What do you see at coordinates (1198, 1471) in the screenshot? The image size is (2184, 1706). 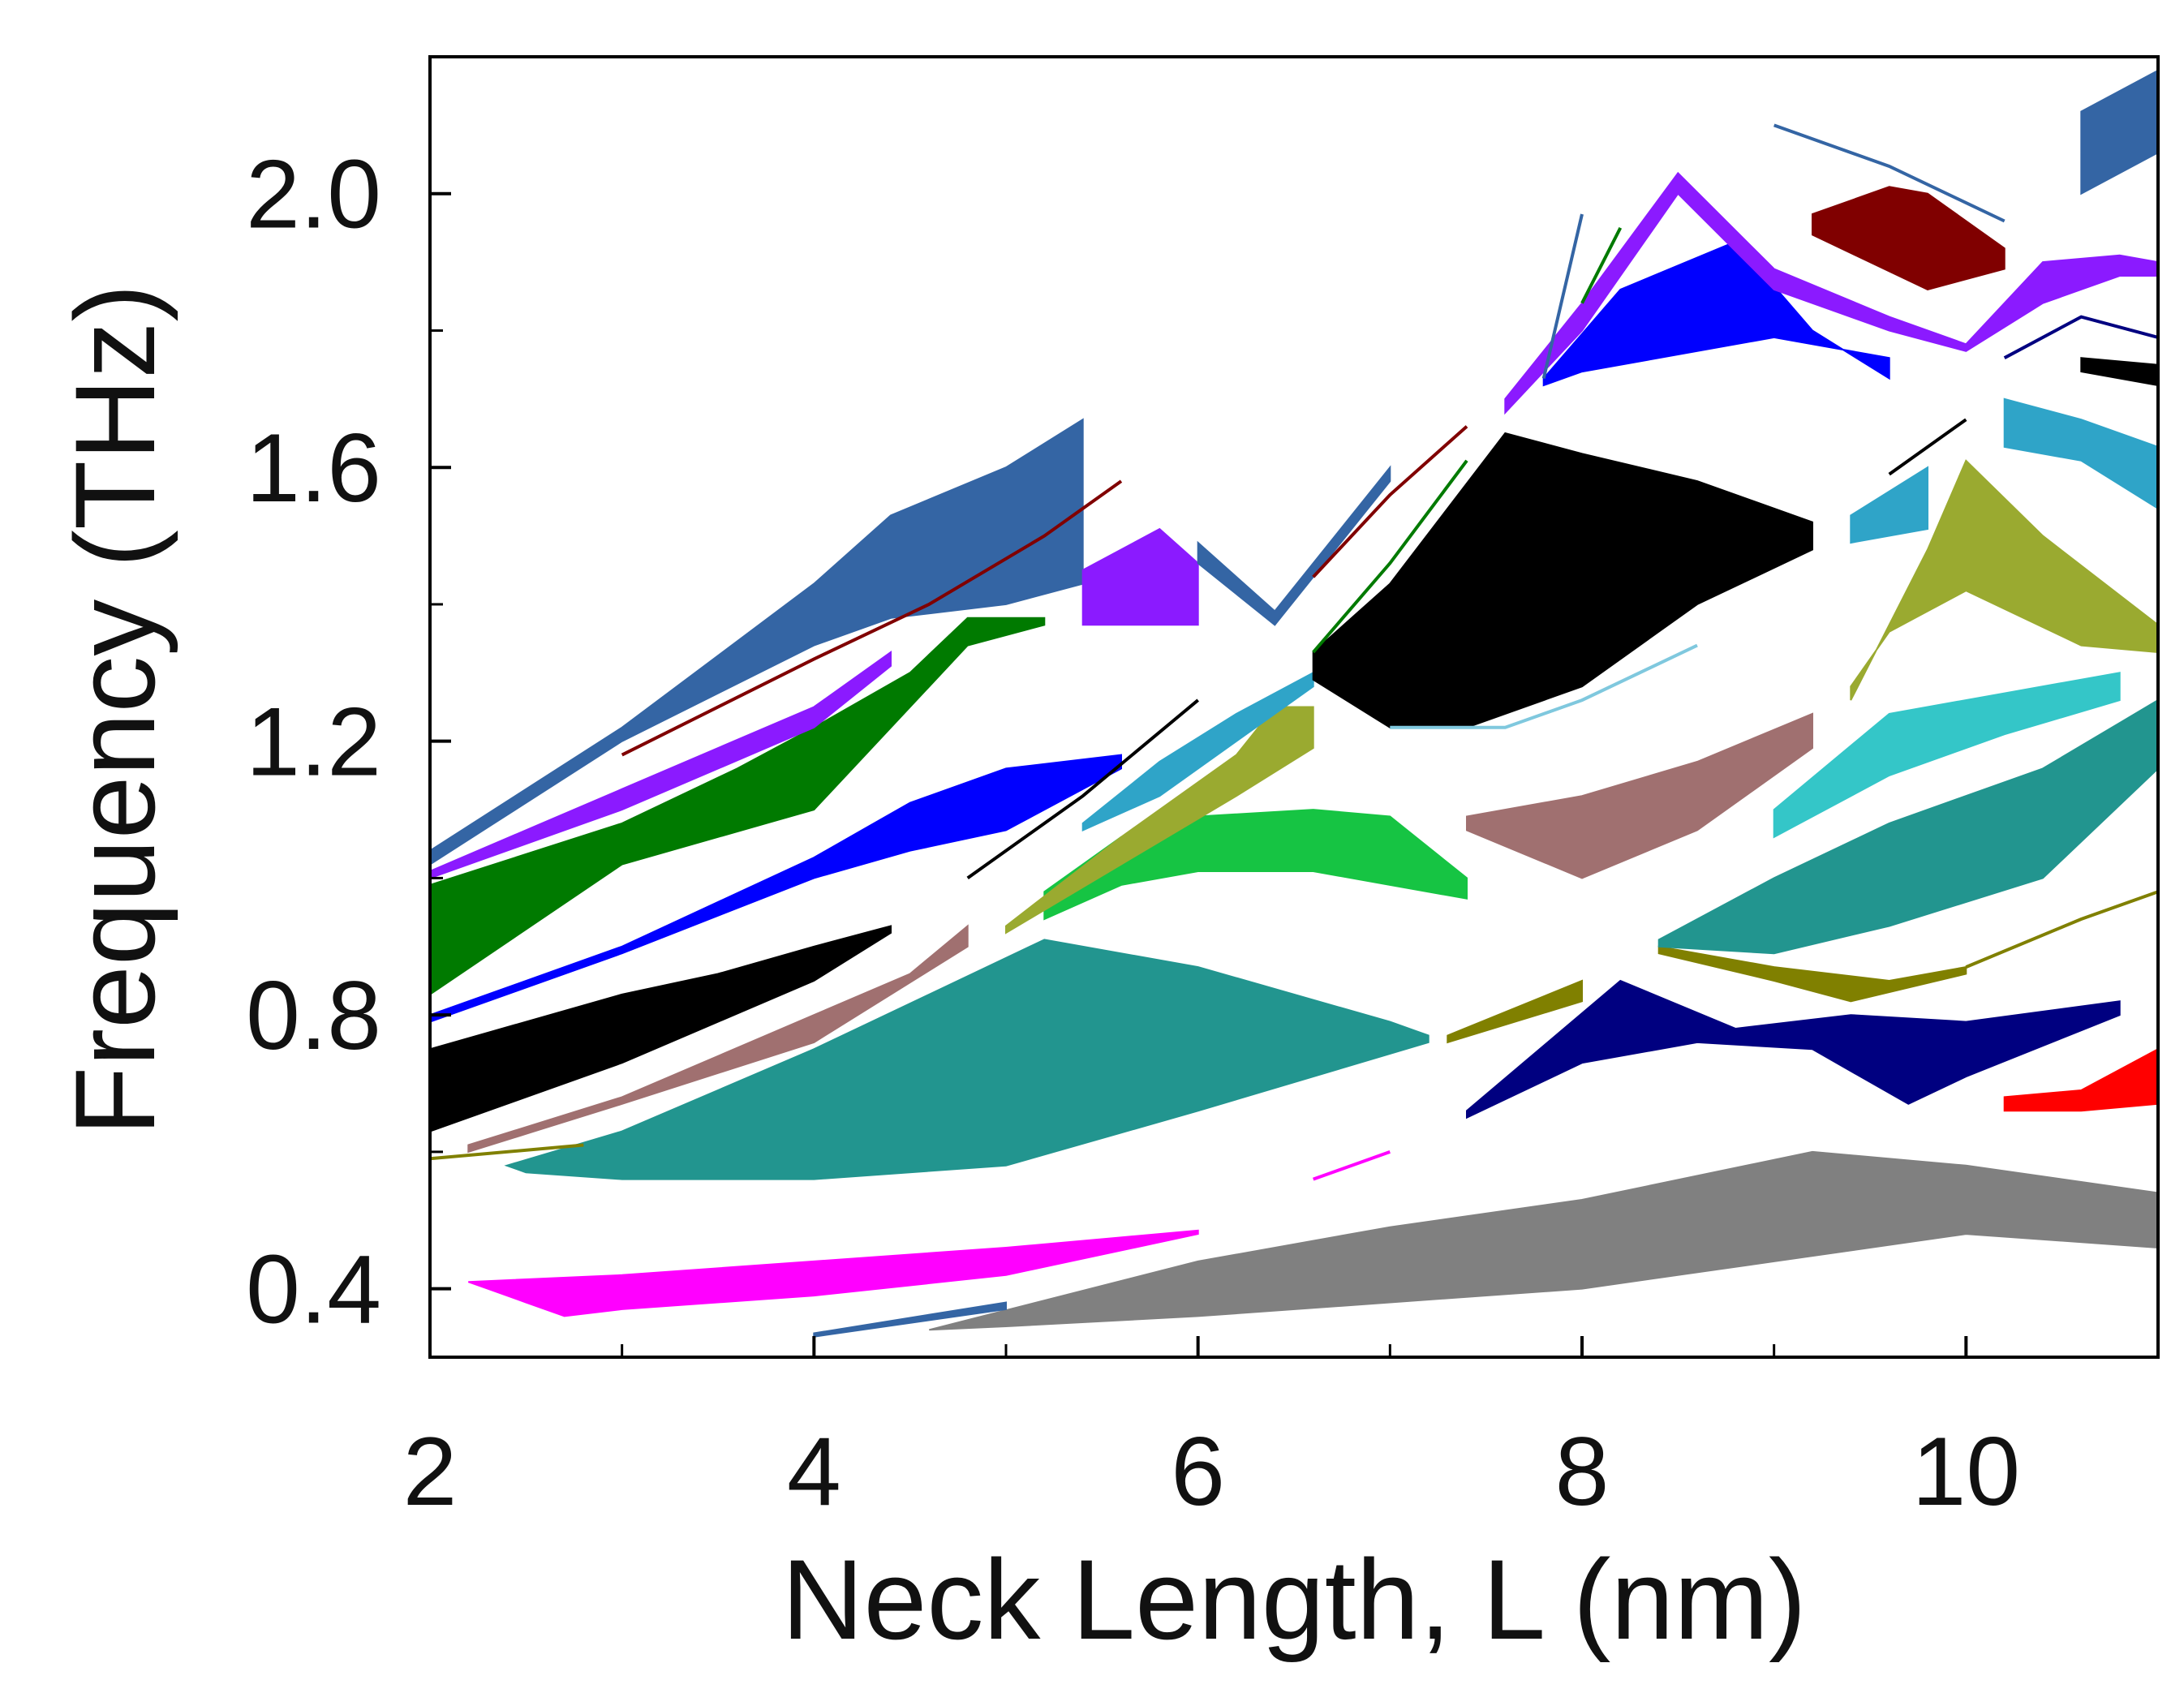 I see `x-tick-label: 6` at bounding box center [1198, 1471].